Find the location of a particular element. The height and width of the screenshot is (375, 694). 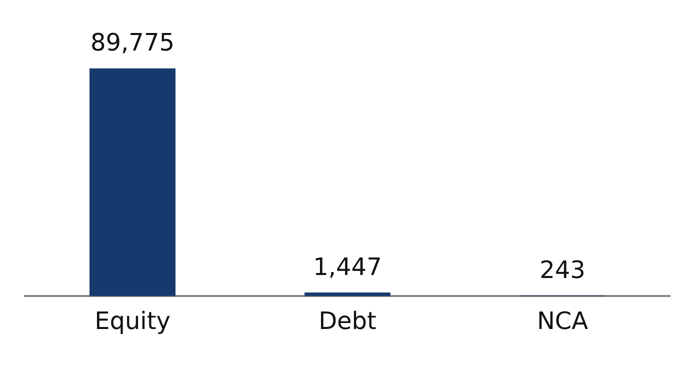

data-label: 1,447 is located at coordinates (347, 266).